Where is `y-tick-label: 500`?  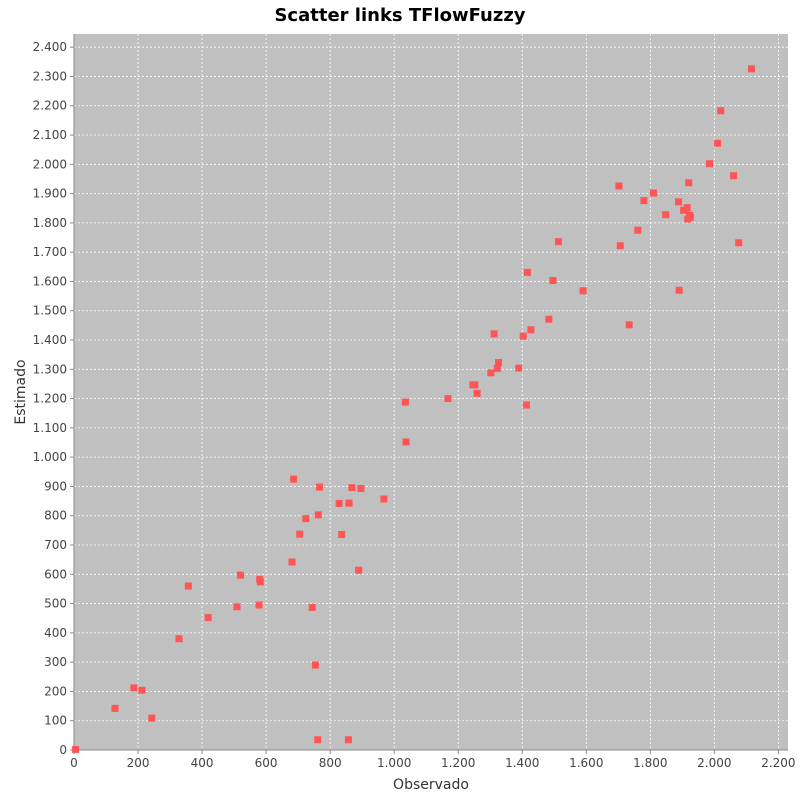
y-tick-label: 500 is located at coordinates (55, 604).